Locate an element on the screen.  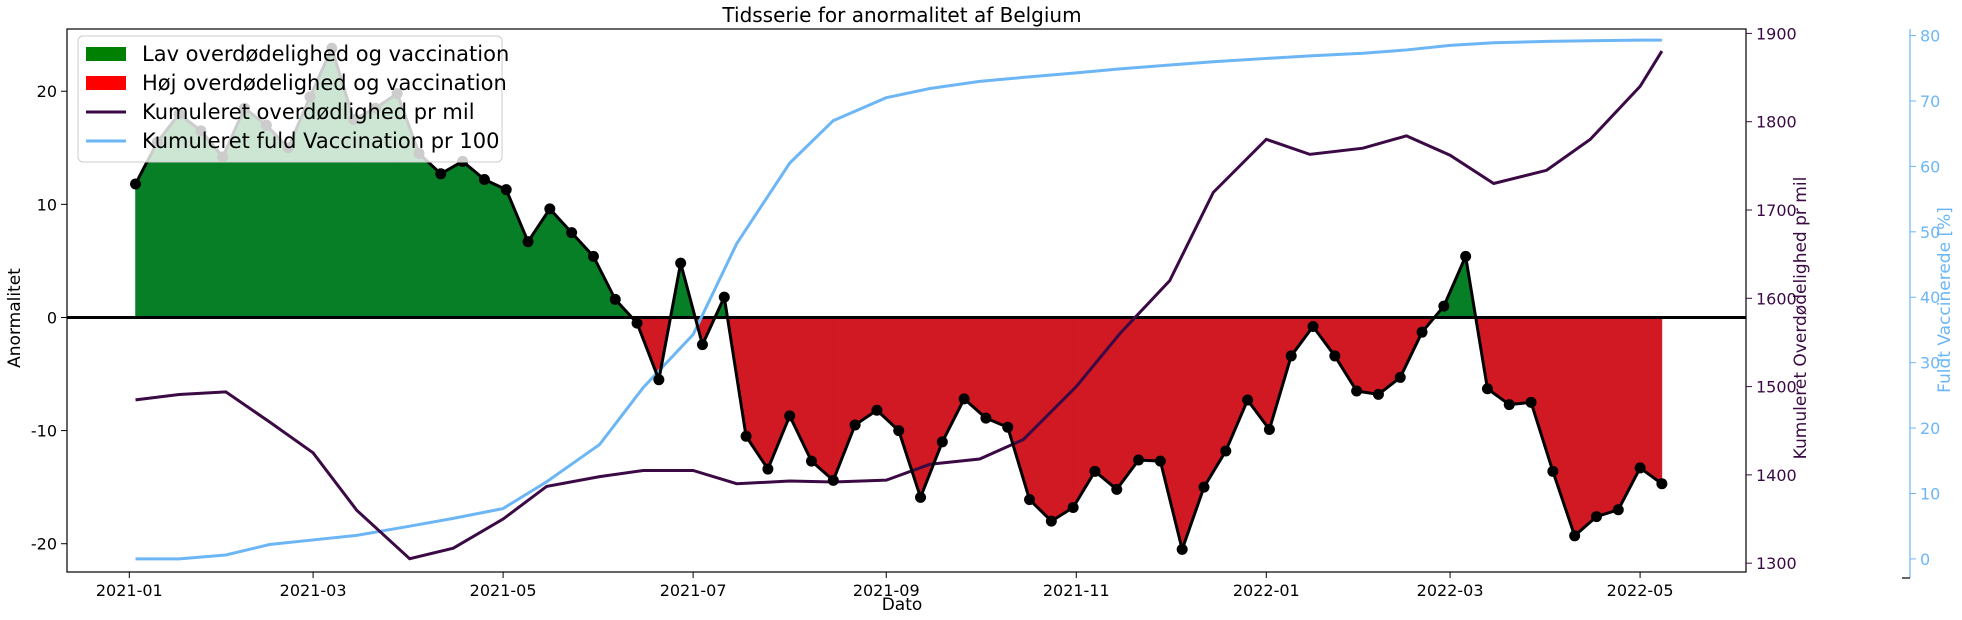
y3-tick-label: 60 is located at coordinates (1930, 166).